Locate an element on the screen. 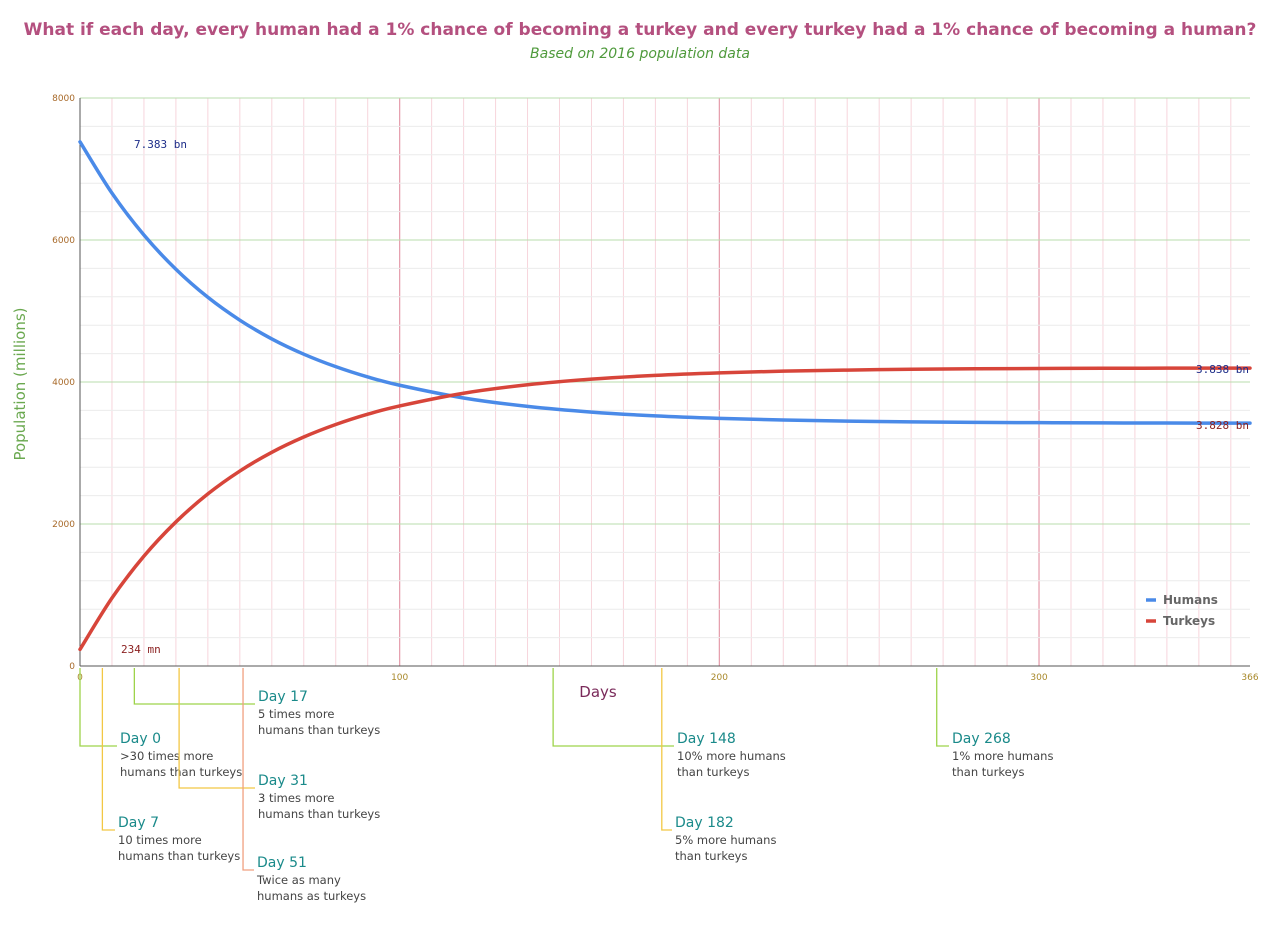 The width and height of the screenshot is (1280, 930). x-axis-title: Days is located at coordinates (598, 692).